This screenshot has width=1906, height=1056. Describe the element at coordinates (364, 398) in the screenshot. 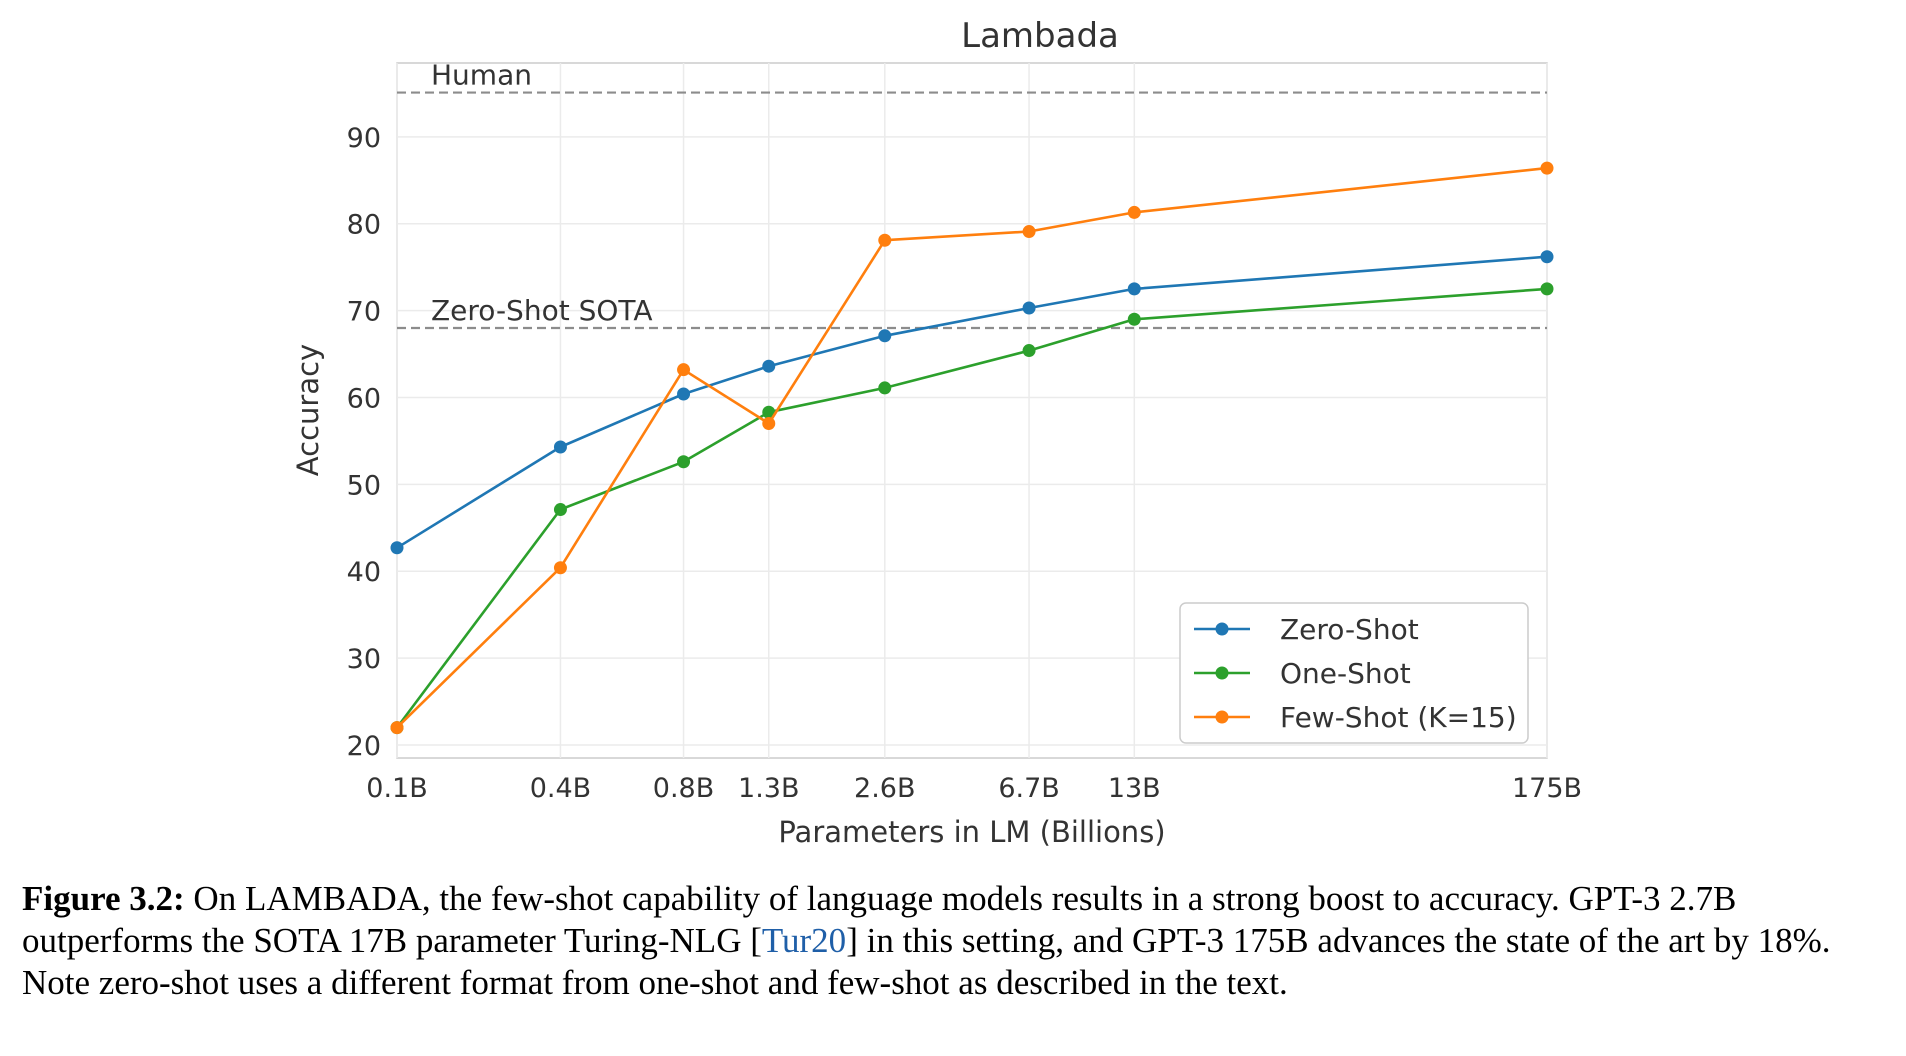

I see `y-tick-label: 60` at that location.